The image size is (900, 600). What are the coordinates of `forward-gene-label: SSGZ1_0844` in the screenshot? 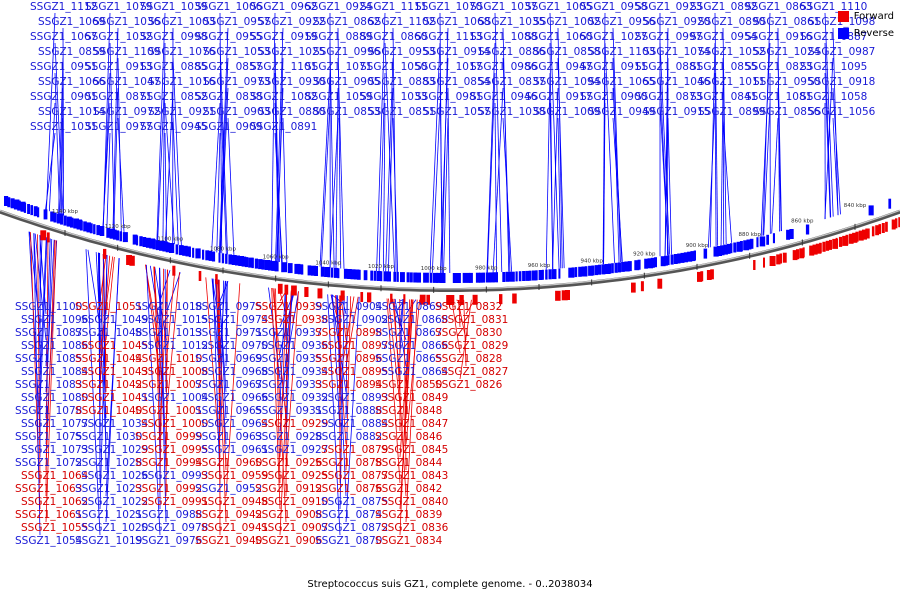 It's located at (409, 463).